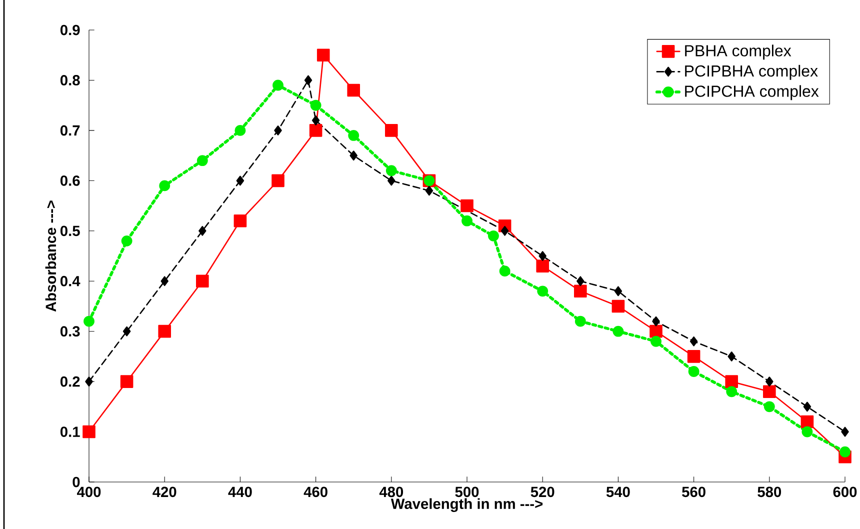  I want to click on x-tick-label: 600, so click(845, 492).